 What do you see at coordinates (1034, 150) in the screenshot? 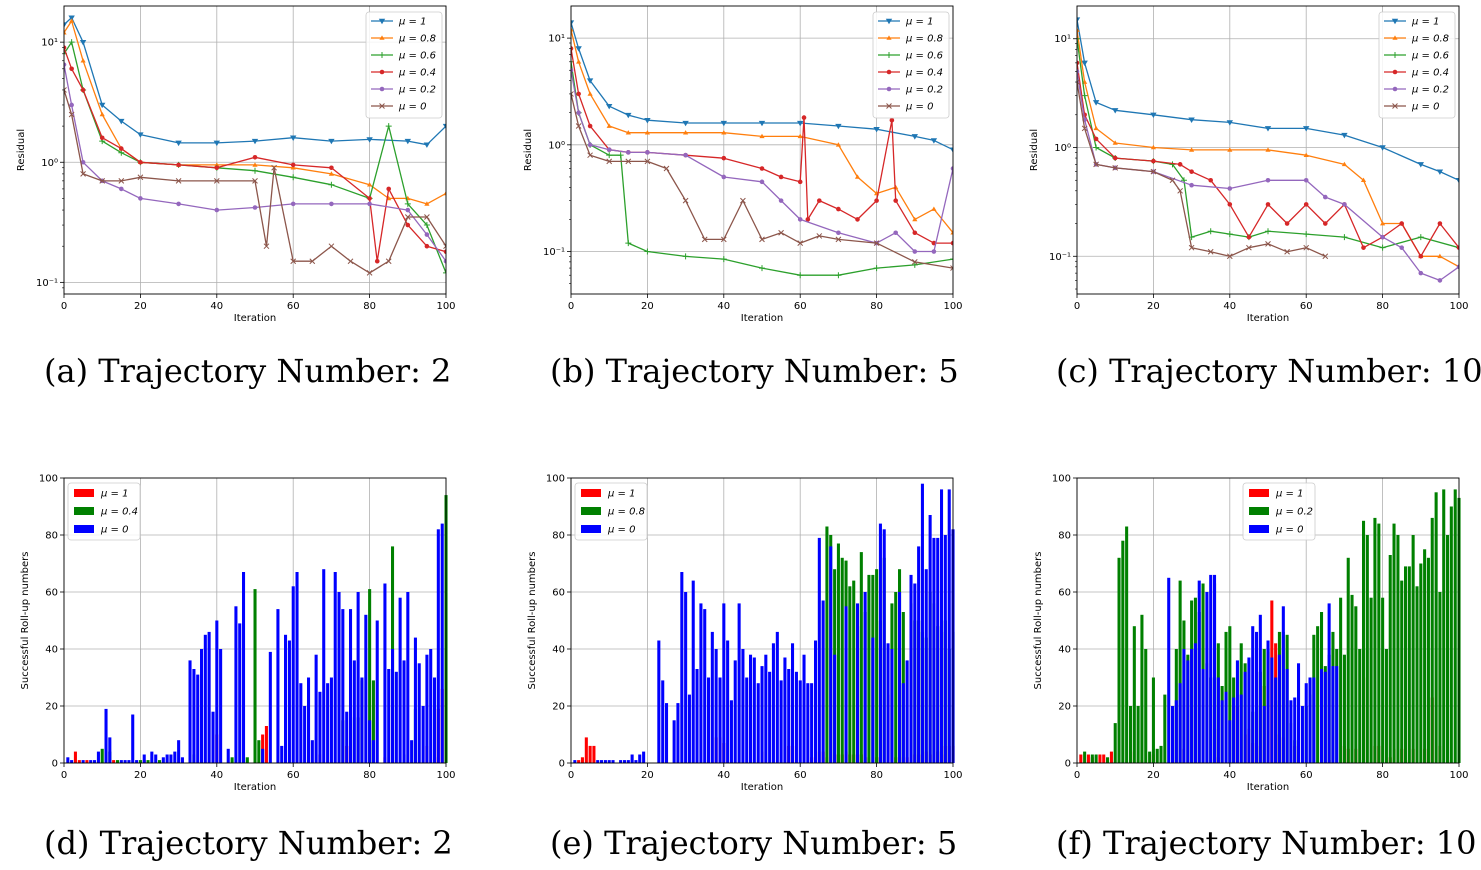
I see `y-axis-label: Residual` at bounding box center [1034, 150].